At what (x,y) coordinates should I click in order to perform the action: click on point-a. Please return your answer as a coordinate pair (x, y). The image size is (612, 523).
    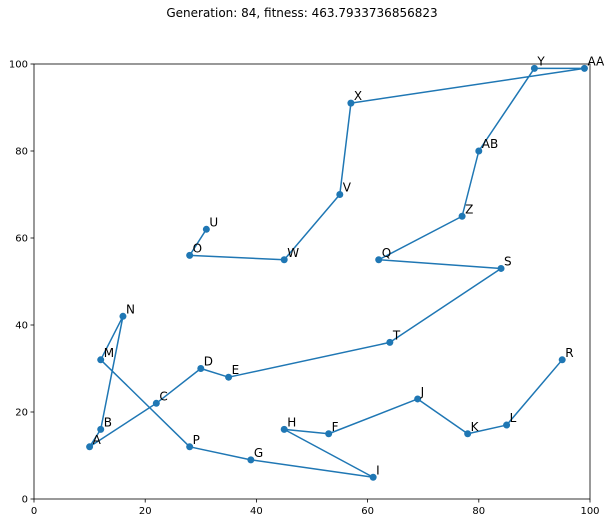
    Looking at the image, I should click on (90, 447).